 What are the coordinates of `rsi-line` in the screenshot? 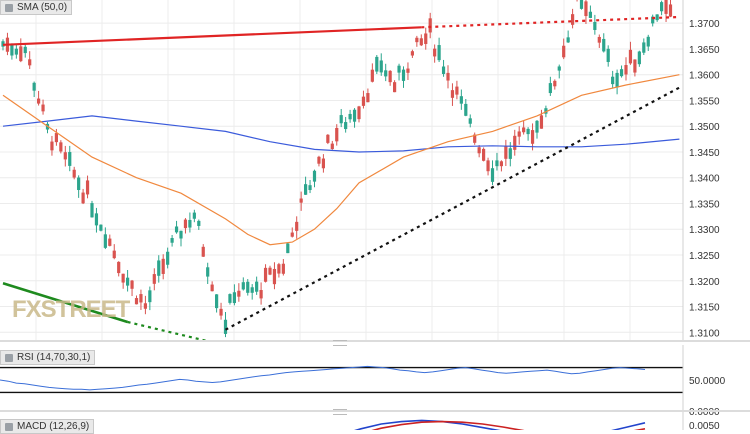 It's located at (323, 378).